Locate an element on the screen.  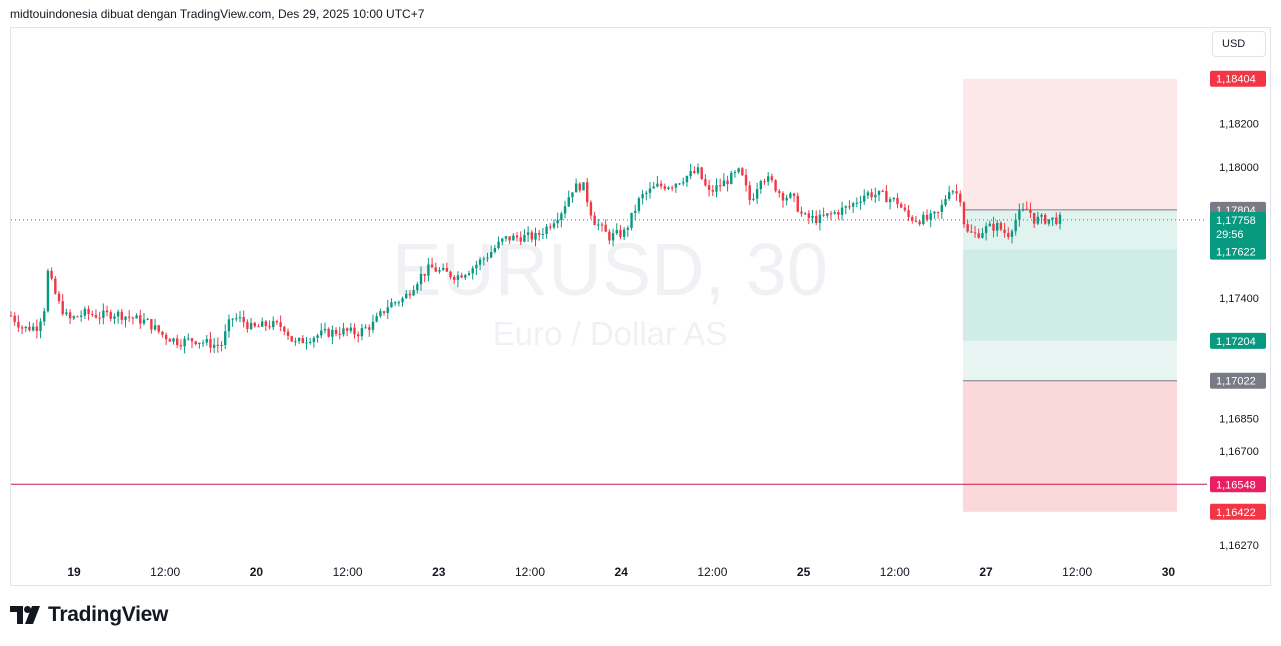
symbol-watermark: EURUSD, 30 Euro / Dollar AS is located at coordinates (610, 290).